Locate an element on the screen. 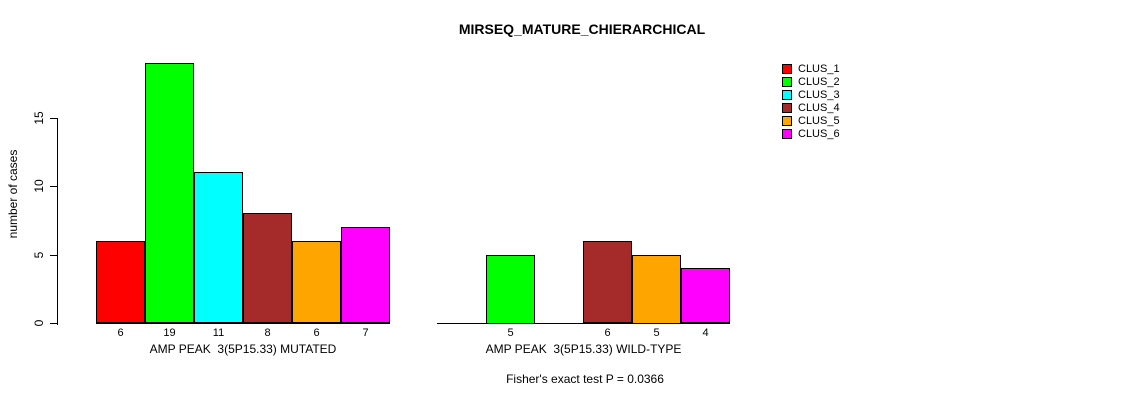  bar-value-label: 19 is located at coordinates (169, 333).